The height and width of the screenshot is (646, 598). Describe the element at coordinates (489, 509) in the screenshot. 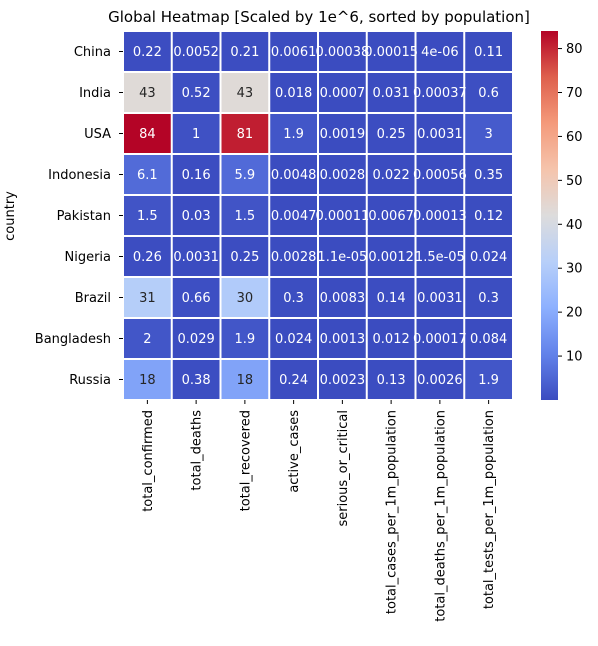

I see `x-tick-label: total_tests_per_1m_population` at that location.